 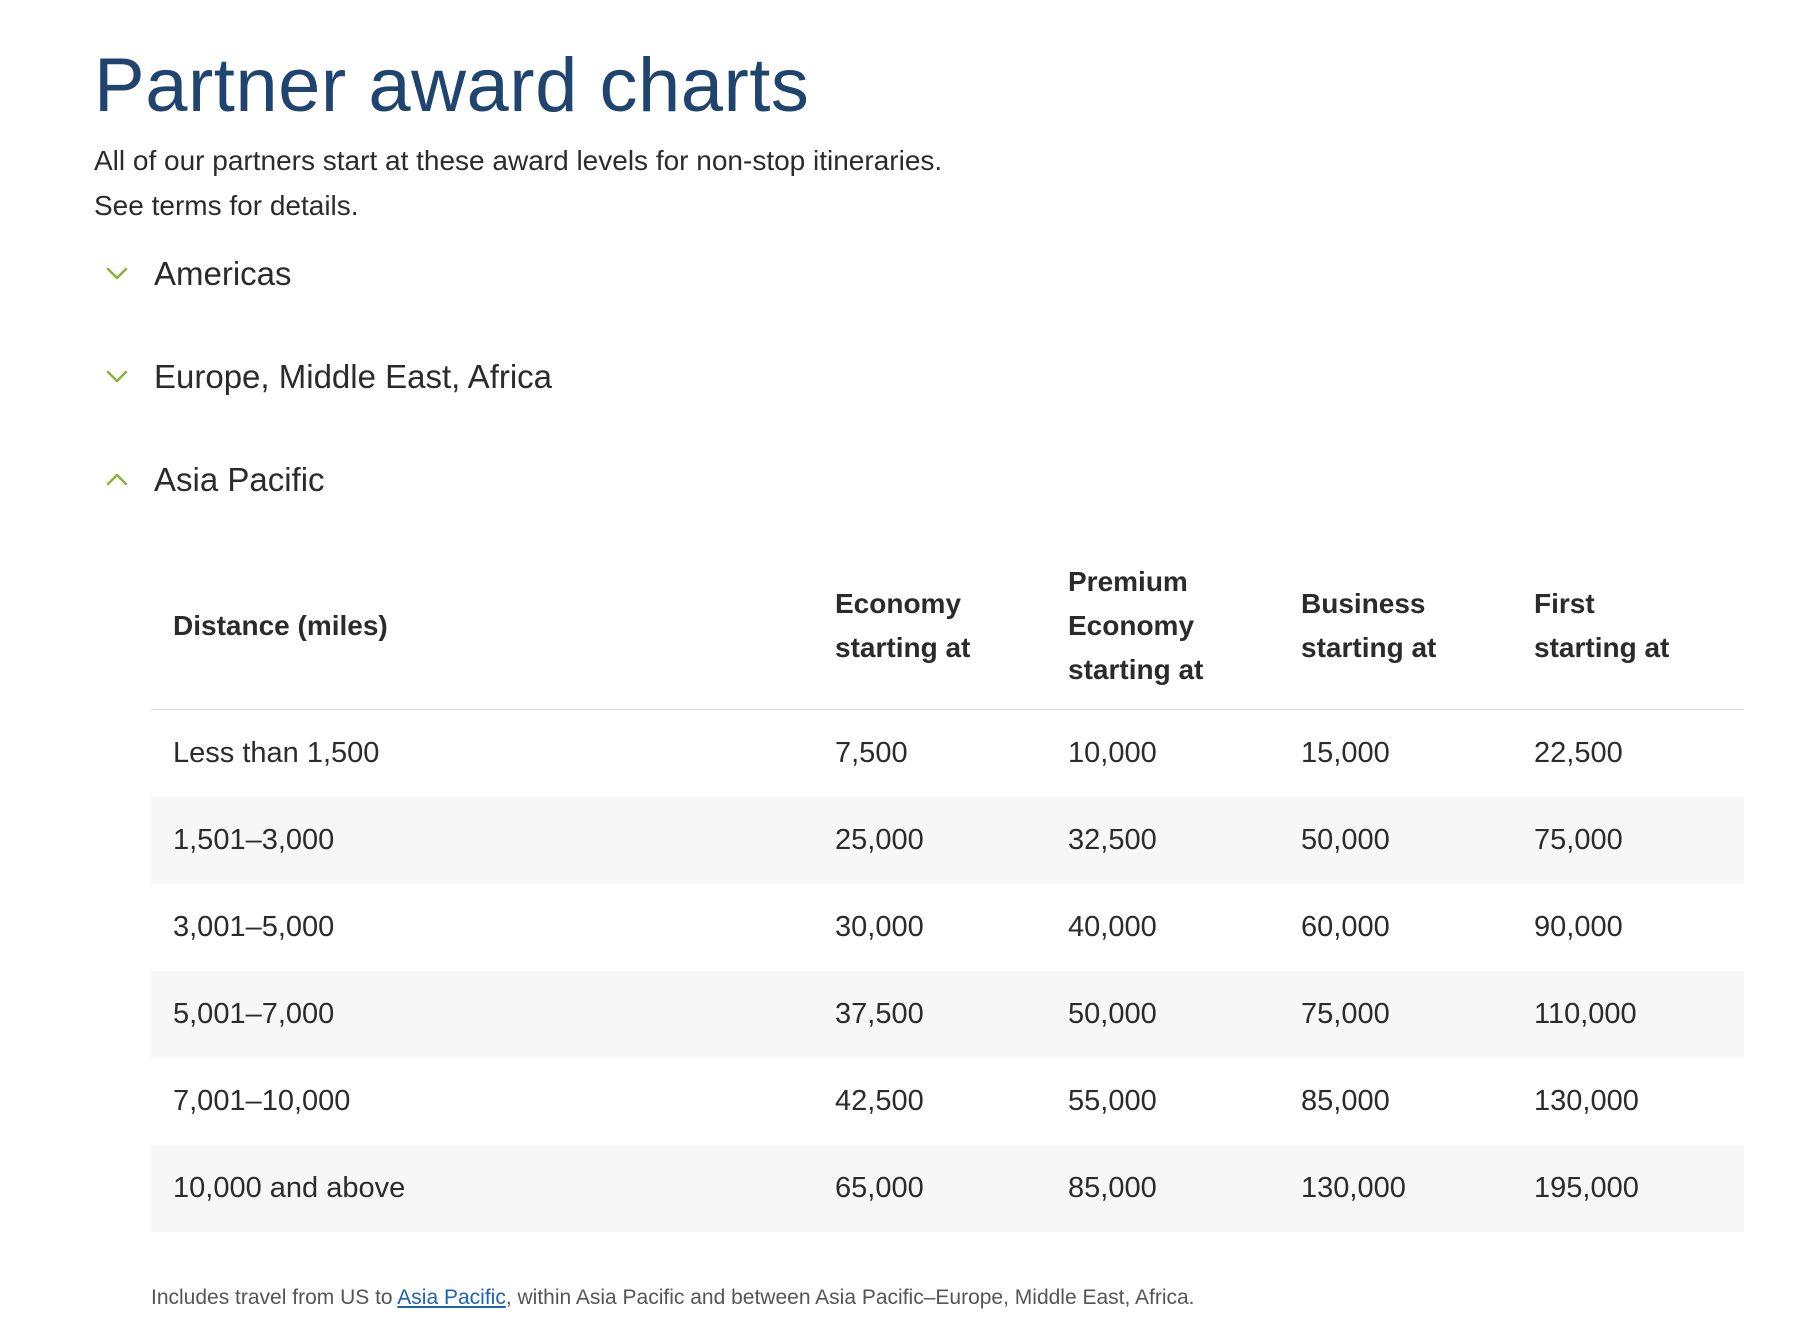 I want to click on cell-premium-economy: 55,000, so click(x=1112, y=1101).